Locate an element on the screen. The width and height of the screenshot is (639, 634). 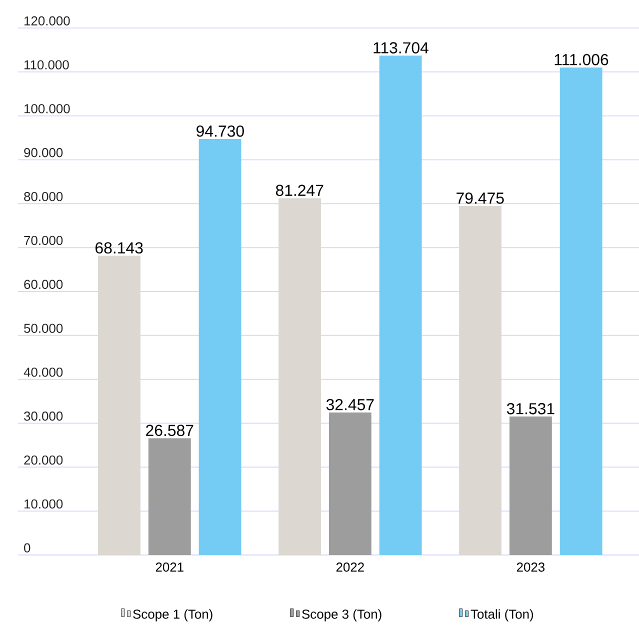
x-tick-label: 2022 is located at coordinates (350, 567).